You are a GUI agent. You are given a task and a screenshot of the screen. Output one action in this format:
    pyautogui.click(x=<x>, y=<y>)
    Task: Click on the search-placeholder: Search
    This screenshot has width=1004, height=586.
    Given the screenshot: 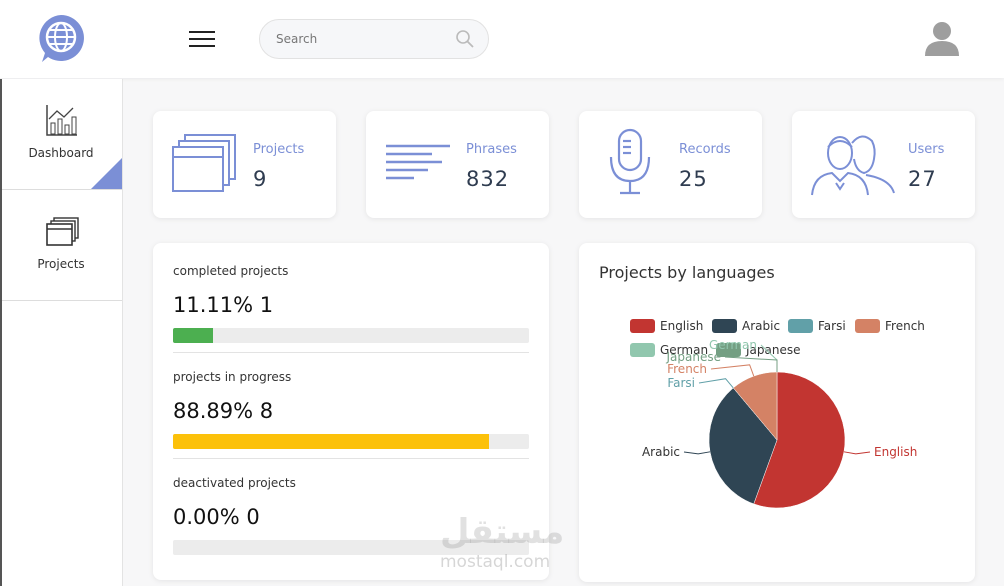 What is the action you would take?
    pyautogui.click(x=297, y=39)
    